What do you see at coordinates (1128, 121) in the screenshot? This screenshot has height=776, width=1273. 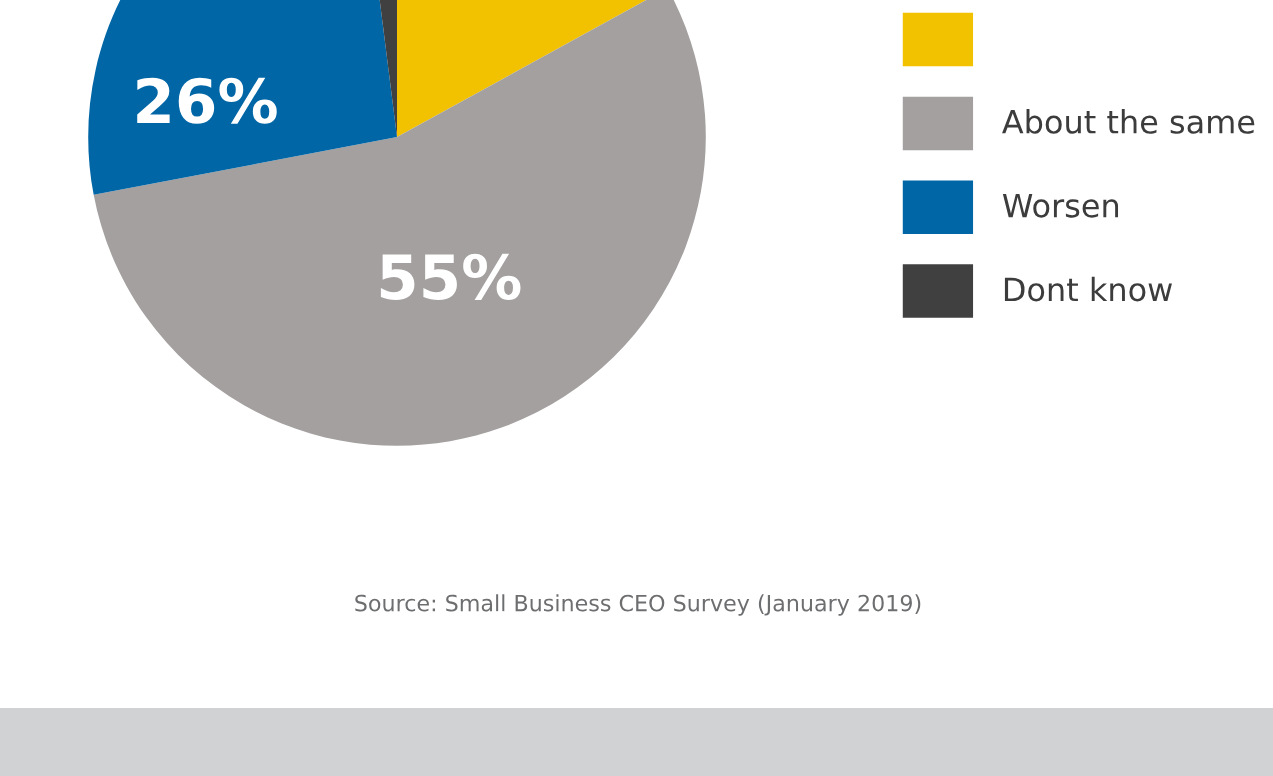 I see `legend-label: About the same` at bounding box center [1128, 121].